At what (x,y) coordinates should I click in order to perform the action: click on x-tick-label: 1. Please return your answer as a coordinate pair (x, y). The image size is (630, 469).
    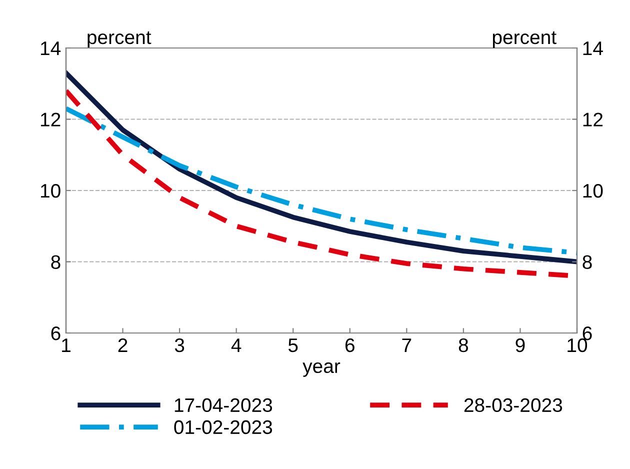
    Looking at the image, I should click on (66, 345).